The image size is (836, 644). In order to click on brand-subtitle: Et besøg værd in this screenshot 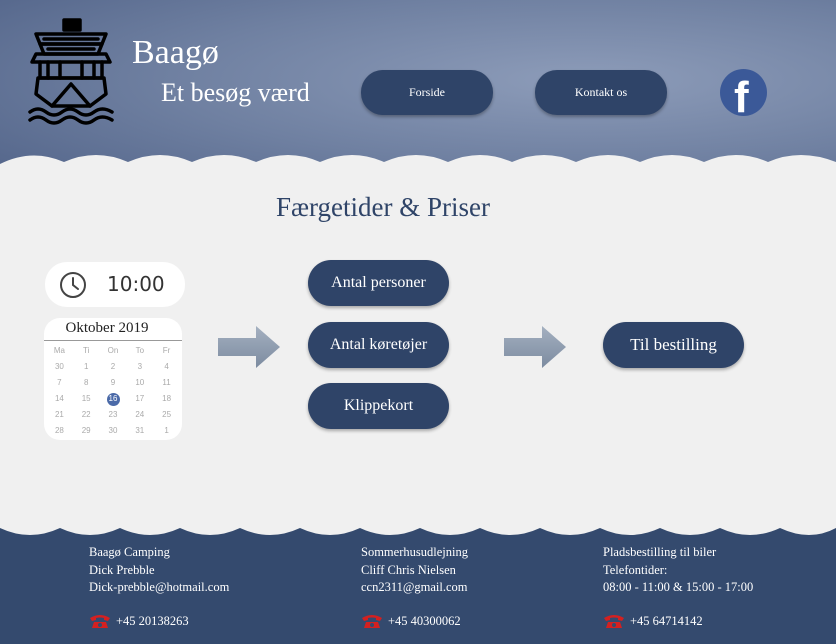, I will do `click(235, 92)`.